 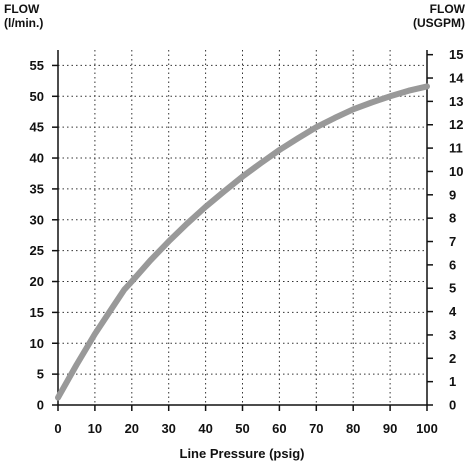 I want to click on left-tick-label-35: 35, so click(x=37, y=188).